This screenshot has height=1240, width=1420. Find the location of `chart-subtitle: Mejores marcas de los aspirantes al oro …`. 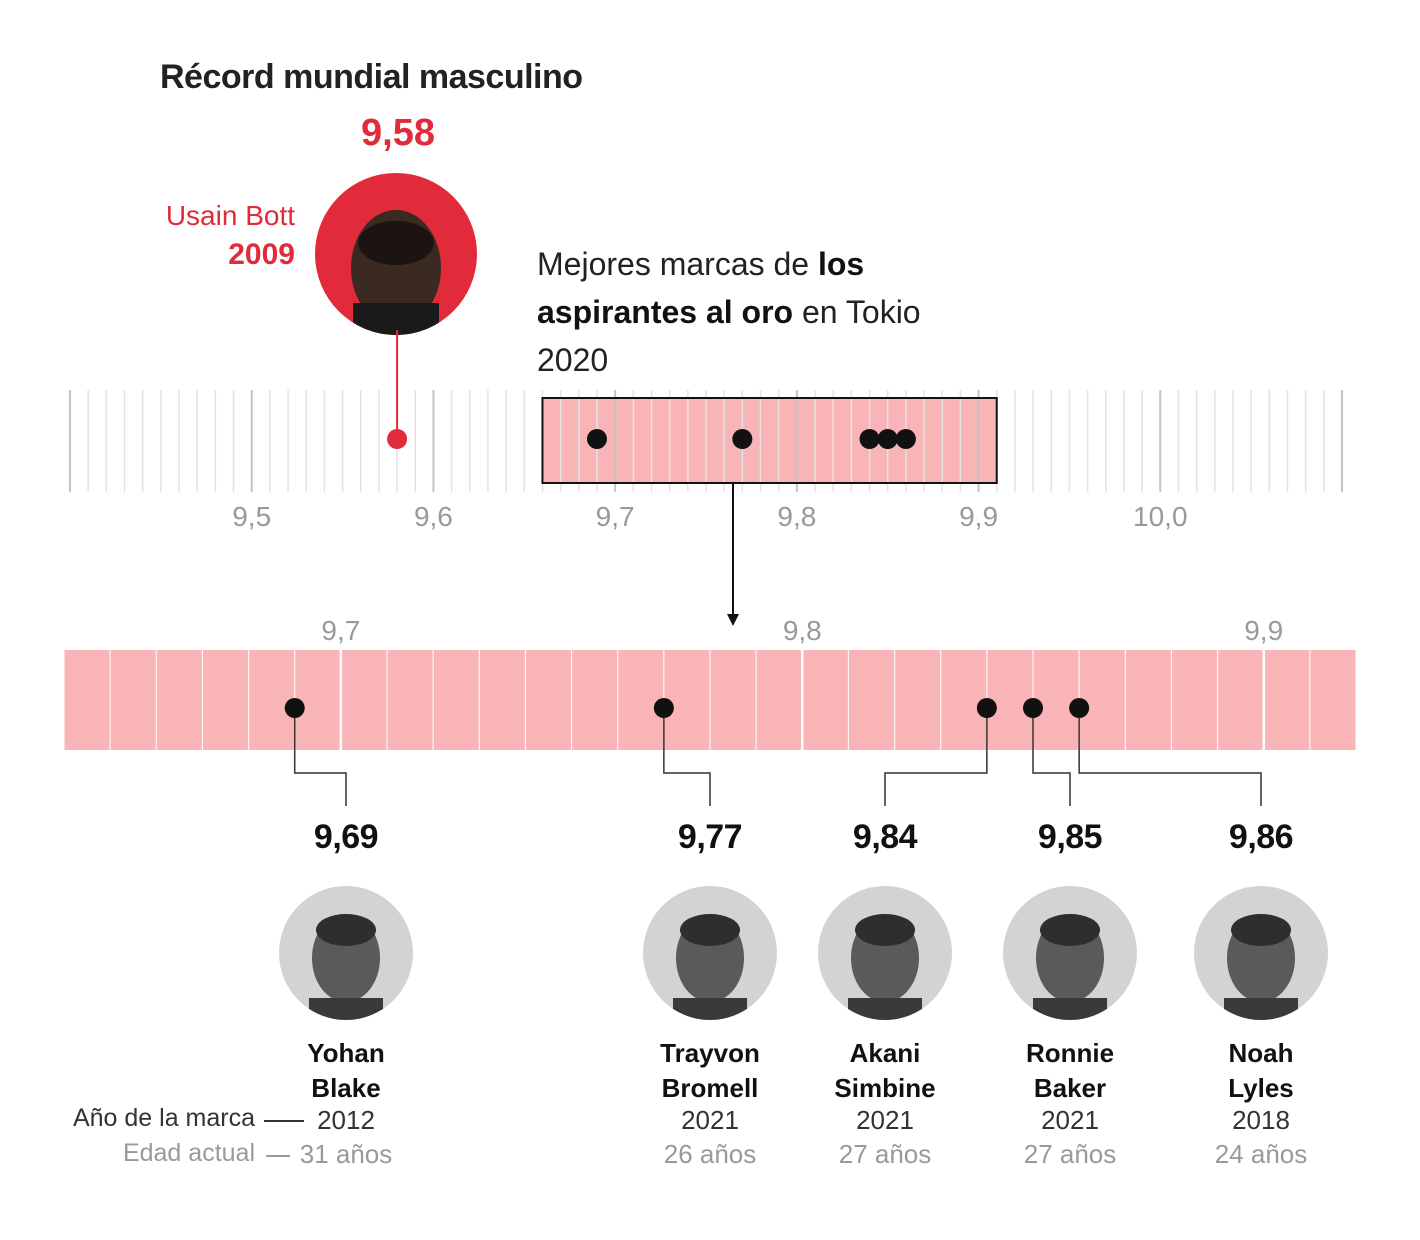

chart-subtitle: Mejores marcas de los aspirantes al oro … is located at coordinates (737, 312).